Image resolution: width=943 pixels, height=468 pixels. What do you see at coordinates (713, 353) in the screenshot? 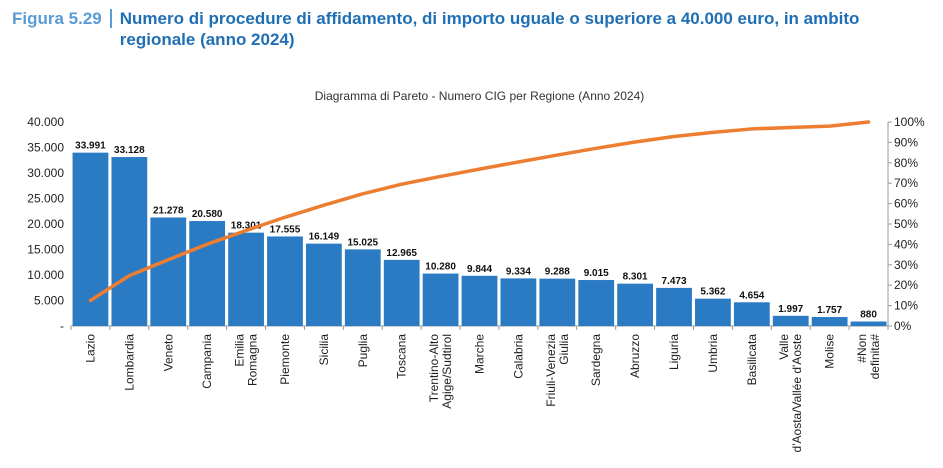
I see `category-label: Umbria` at bounding box center [713, 353].